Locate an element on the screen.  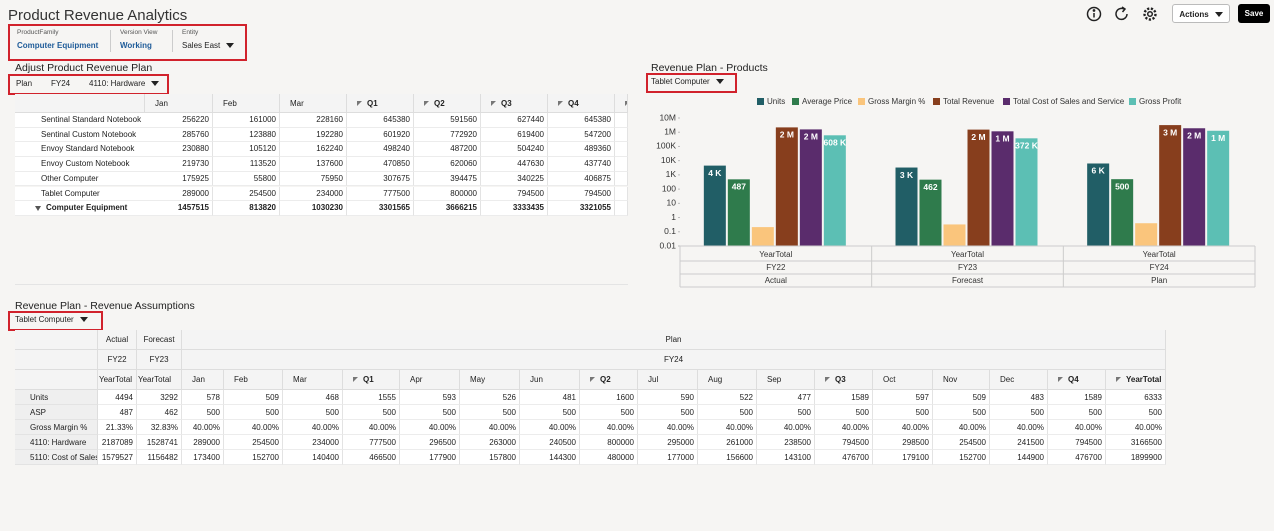
cell: 489360 is located at coordinates (581, 150).